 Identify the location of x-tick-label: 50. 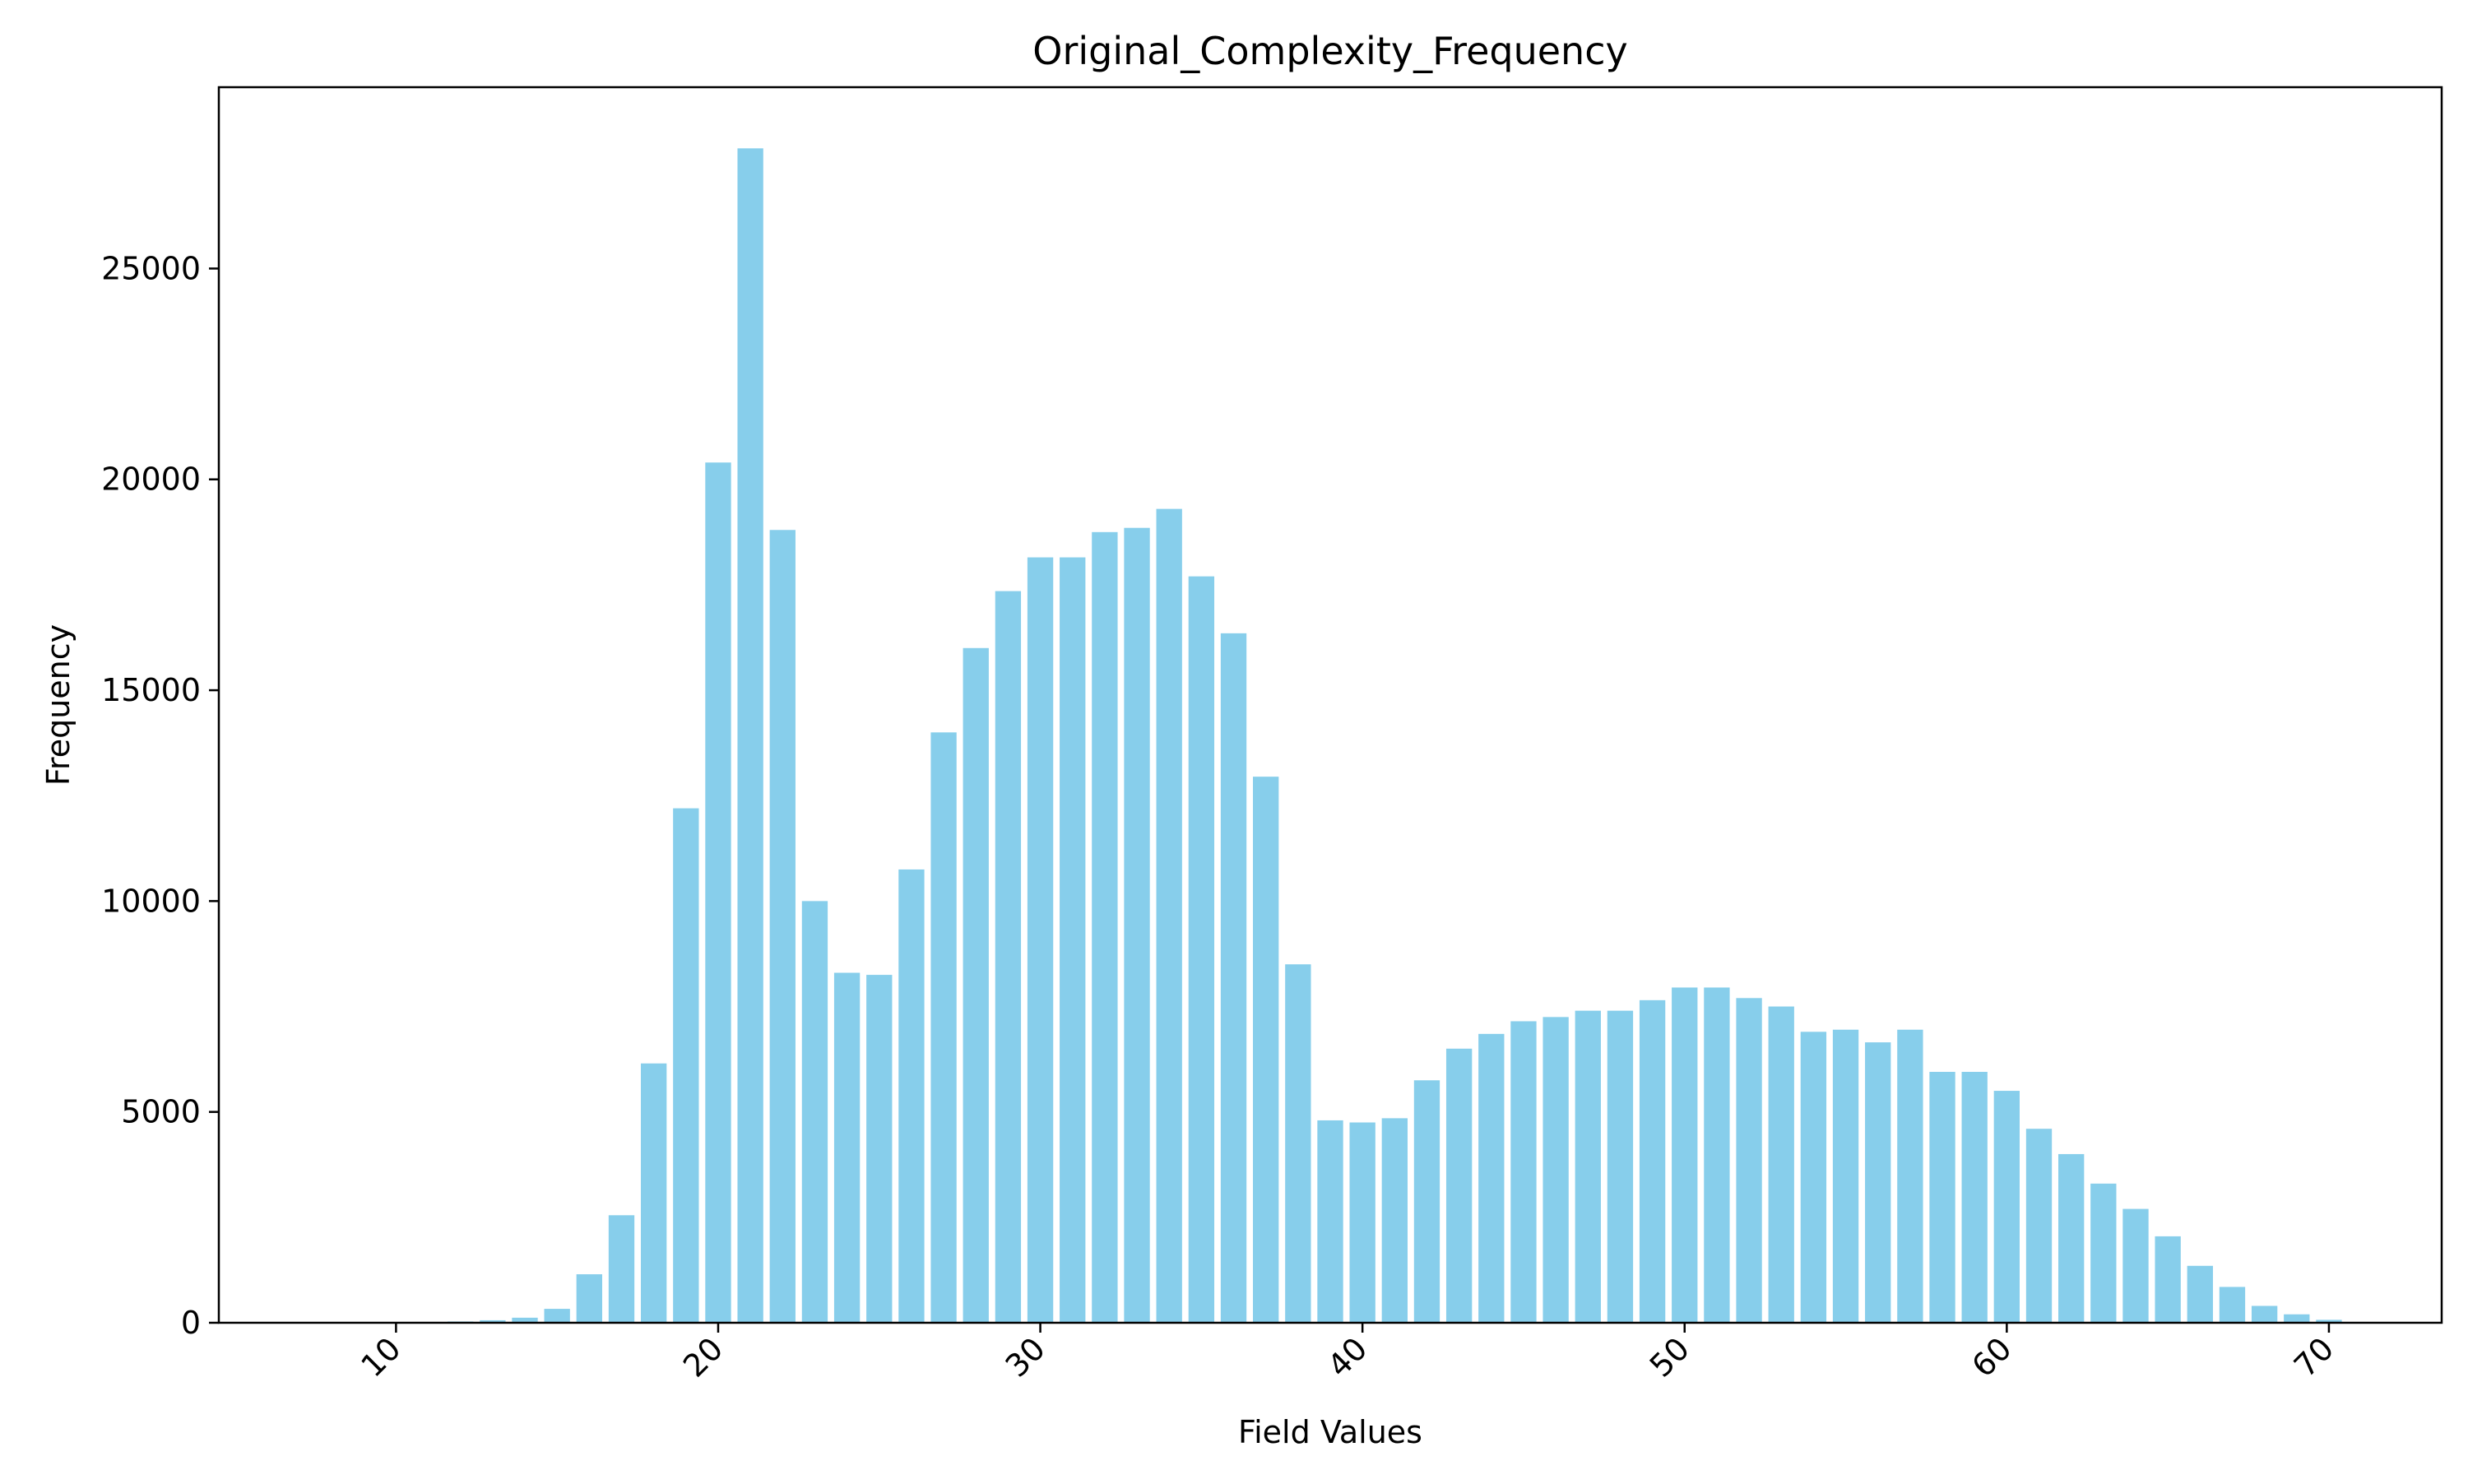
(1669, 1357).